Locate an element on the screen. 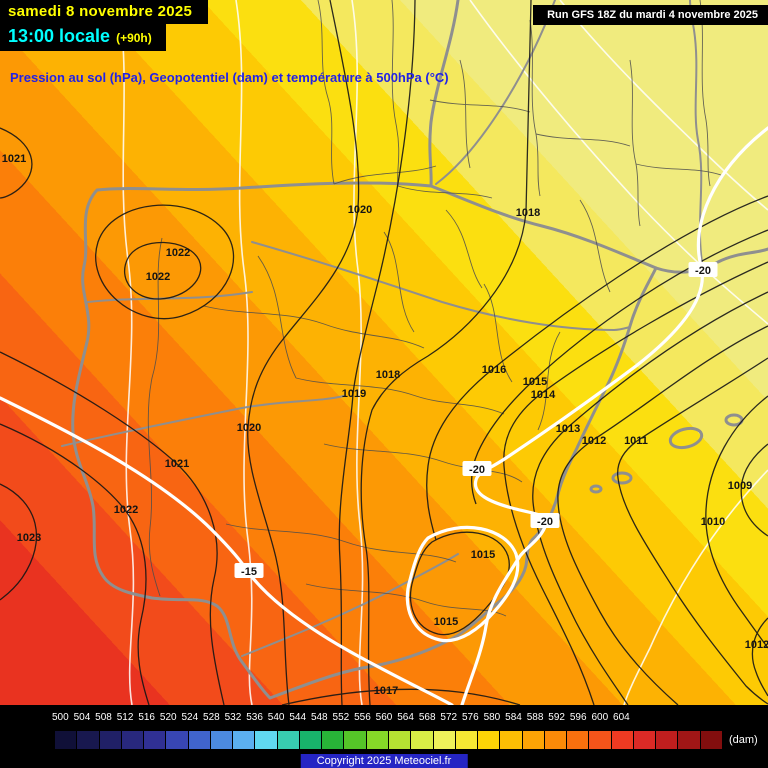  scale-value: 572 is located at coordinates (449, 717).